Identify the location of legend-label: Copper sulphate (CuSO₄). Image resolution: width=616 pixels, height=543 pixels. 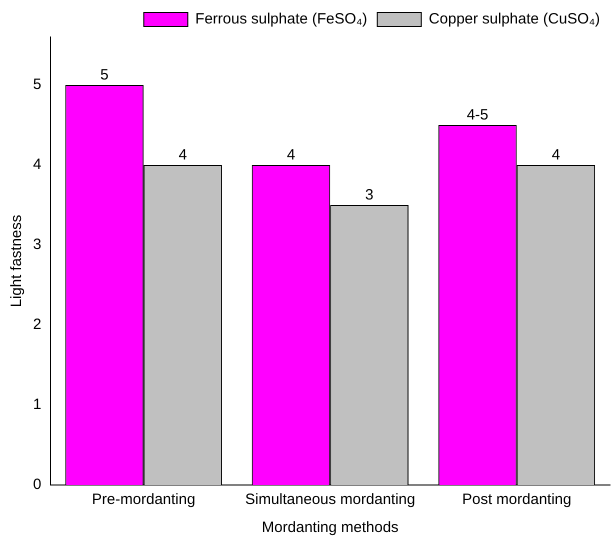
(514, 19).